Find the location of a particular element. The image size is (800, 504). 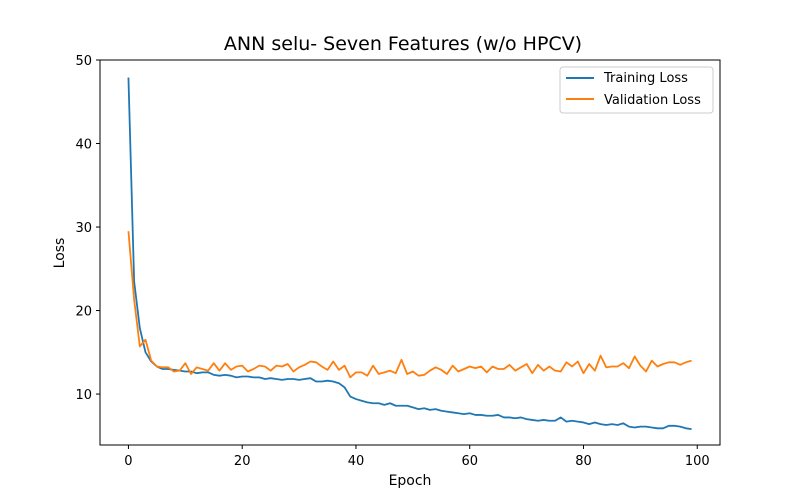

y-tick-label: 50 is located at coordinates (83, 61).